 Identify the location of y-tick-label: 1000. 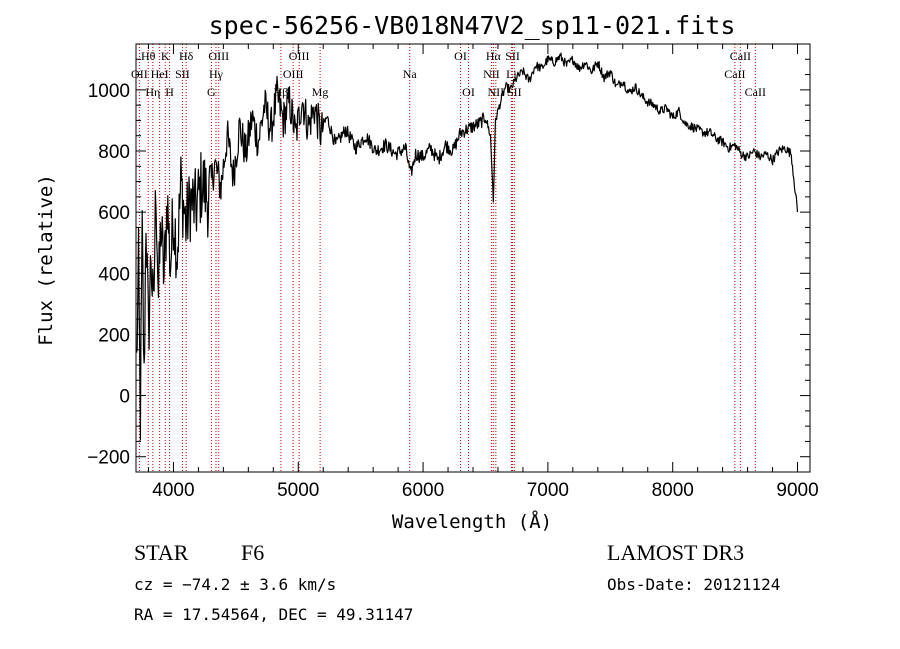
(109, 91).